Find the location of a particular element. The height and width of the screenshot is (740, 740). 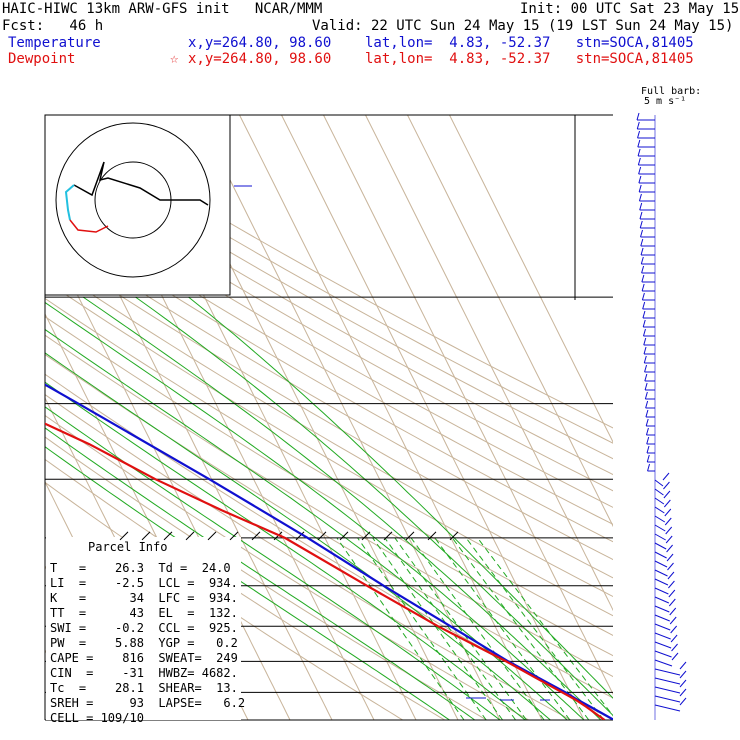

parcel-info-row: TT = 43 EL = 132. is located at coordinates (144, 613).